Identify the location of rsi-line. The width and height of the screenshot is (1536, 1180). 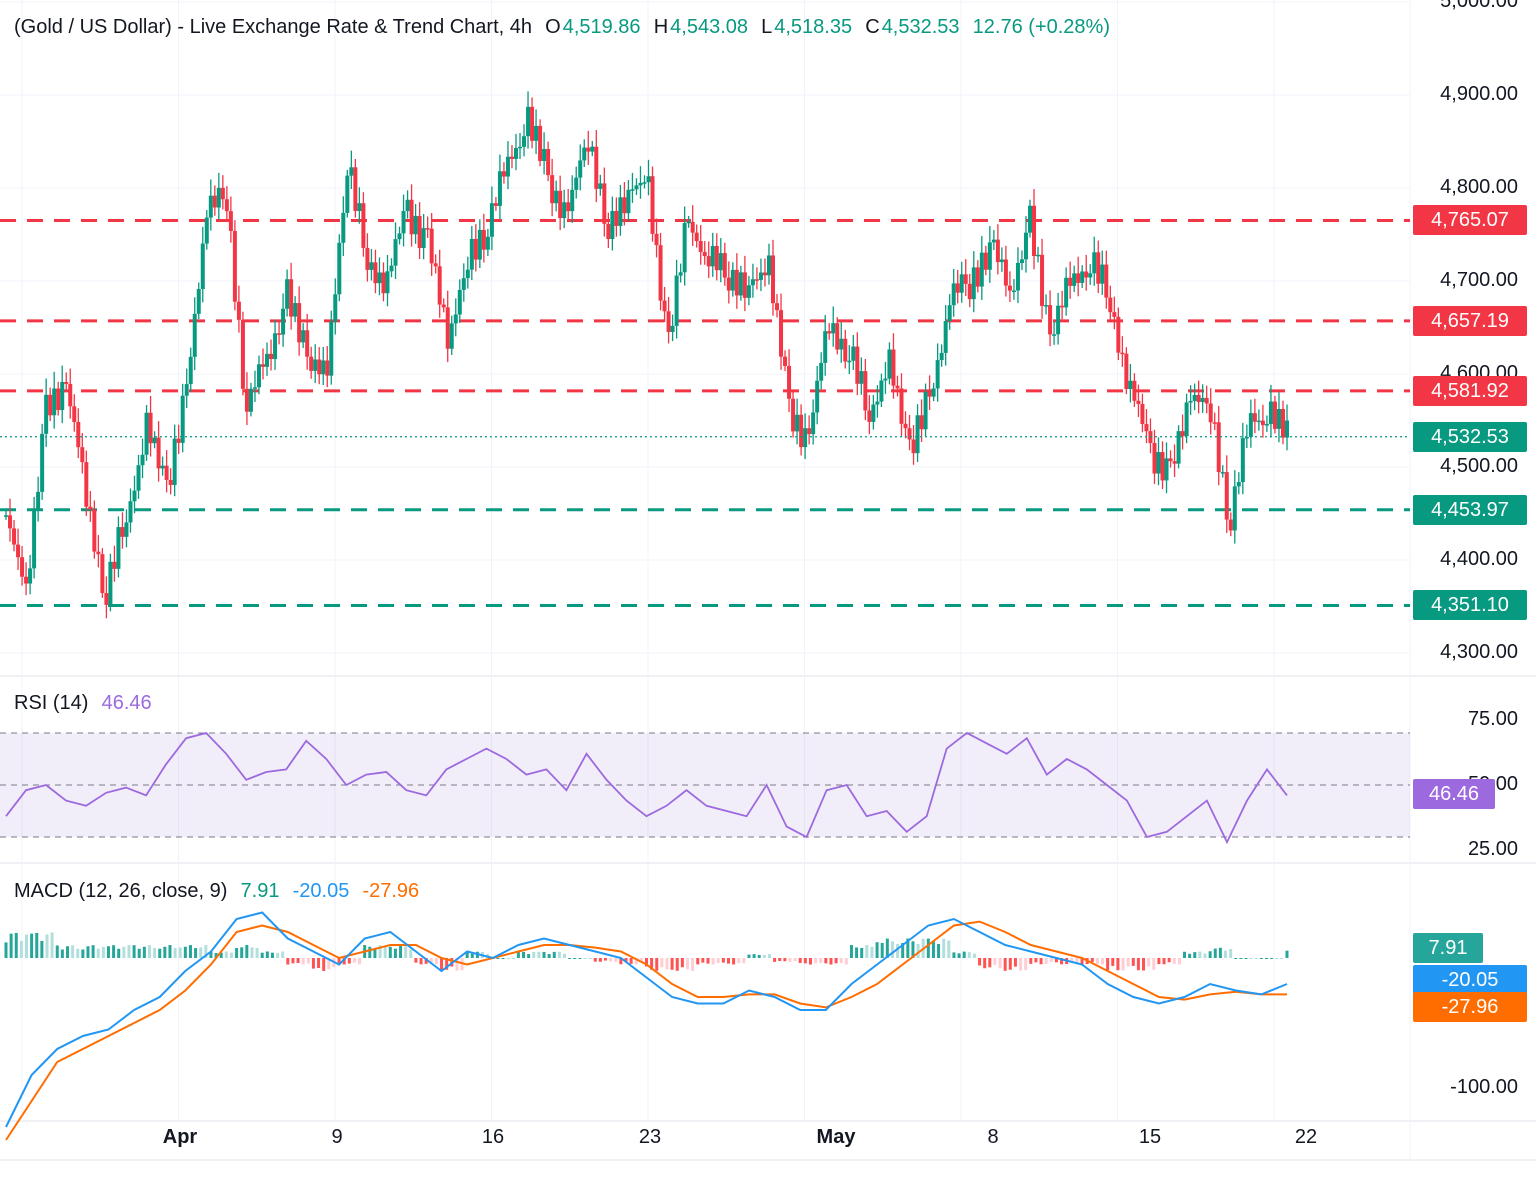
(646, 788).